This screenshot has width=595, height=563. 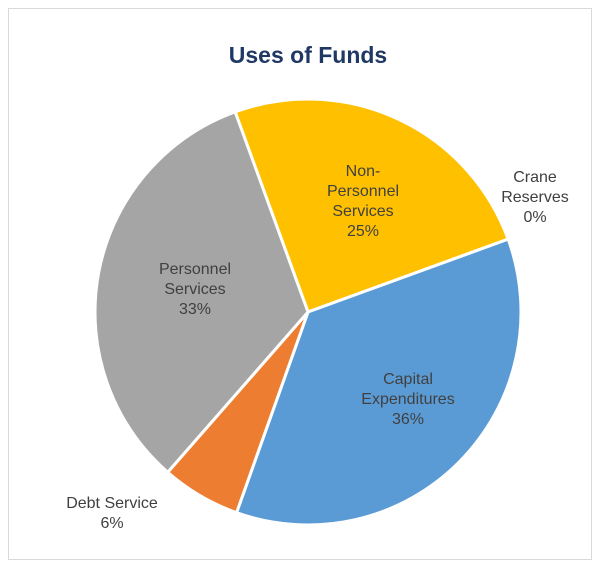 What do you see at coordinates (112, 514) in the screenshot?
I see `data-label: Debt Service 6%` at bounding box center [112, 514].